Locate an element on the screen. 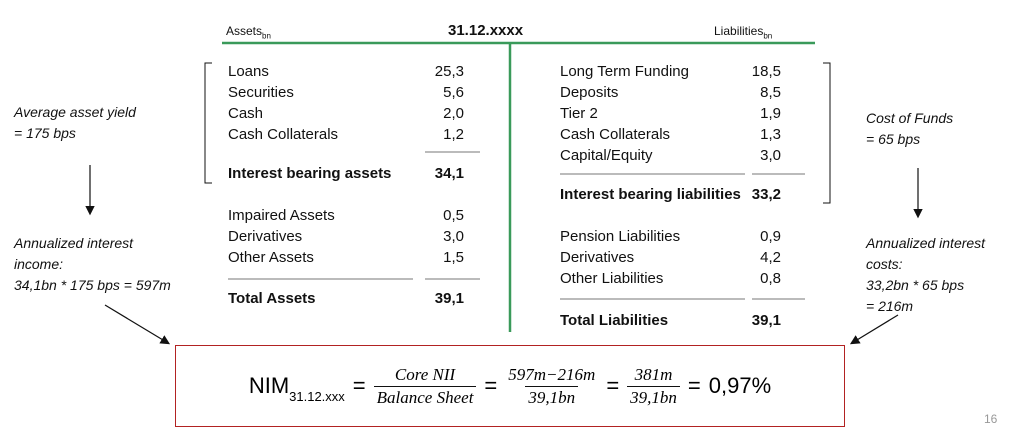 Image resolution: width=1024 pixels, height=441 pixels. row-value: 4,2 is located at coordinates (770, 257).